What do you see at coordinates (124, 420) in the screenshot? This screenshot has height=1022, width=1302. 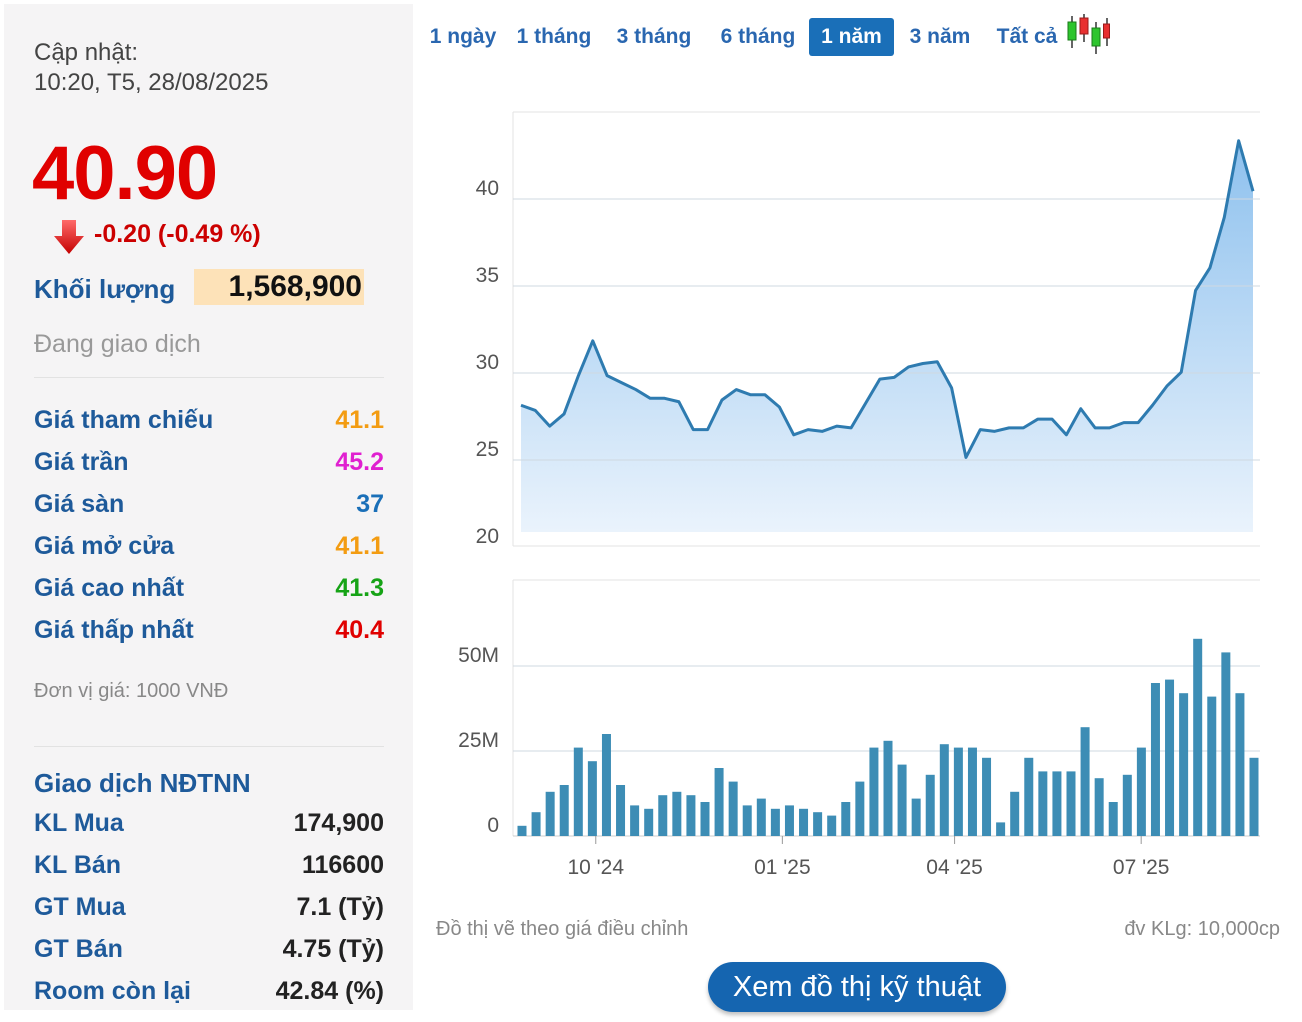 I see `price-row-label: Giá tham chiếu` at bounding box center [124, 420].